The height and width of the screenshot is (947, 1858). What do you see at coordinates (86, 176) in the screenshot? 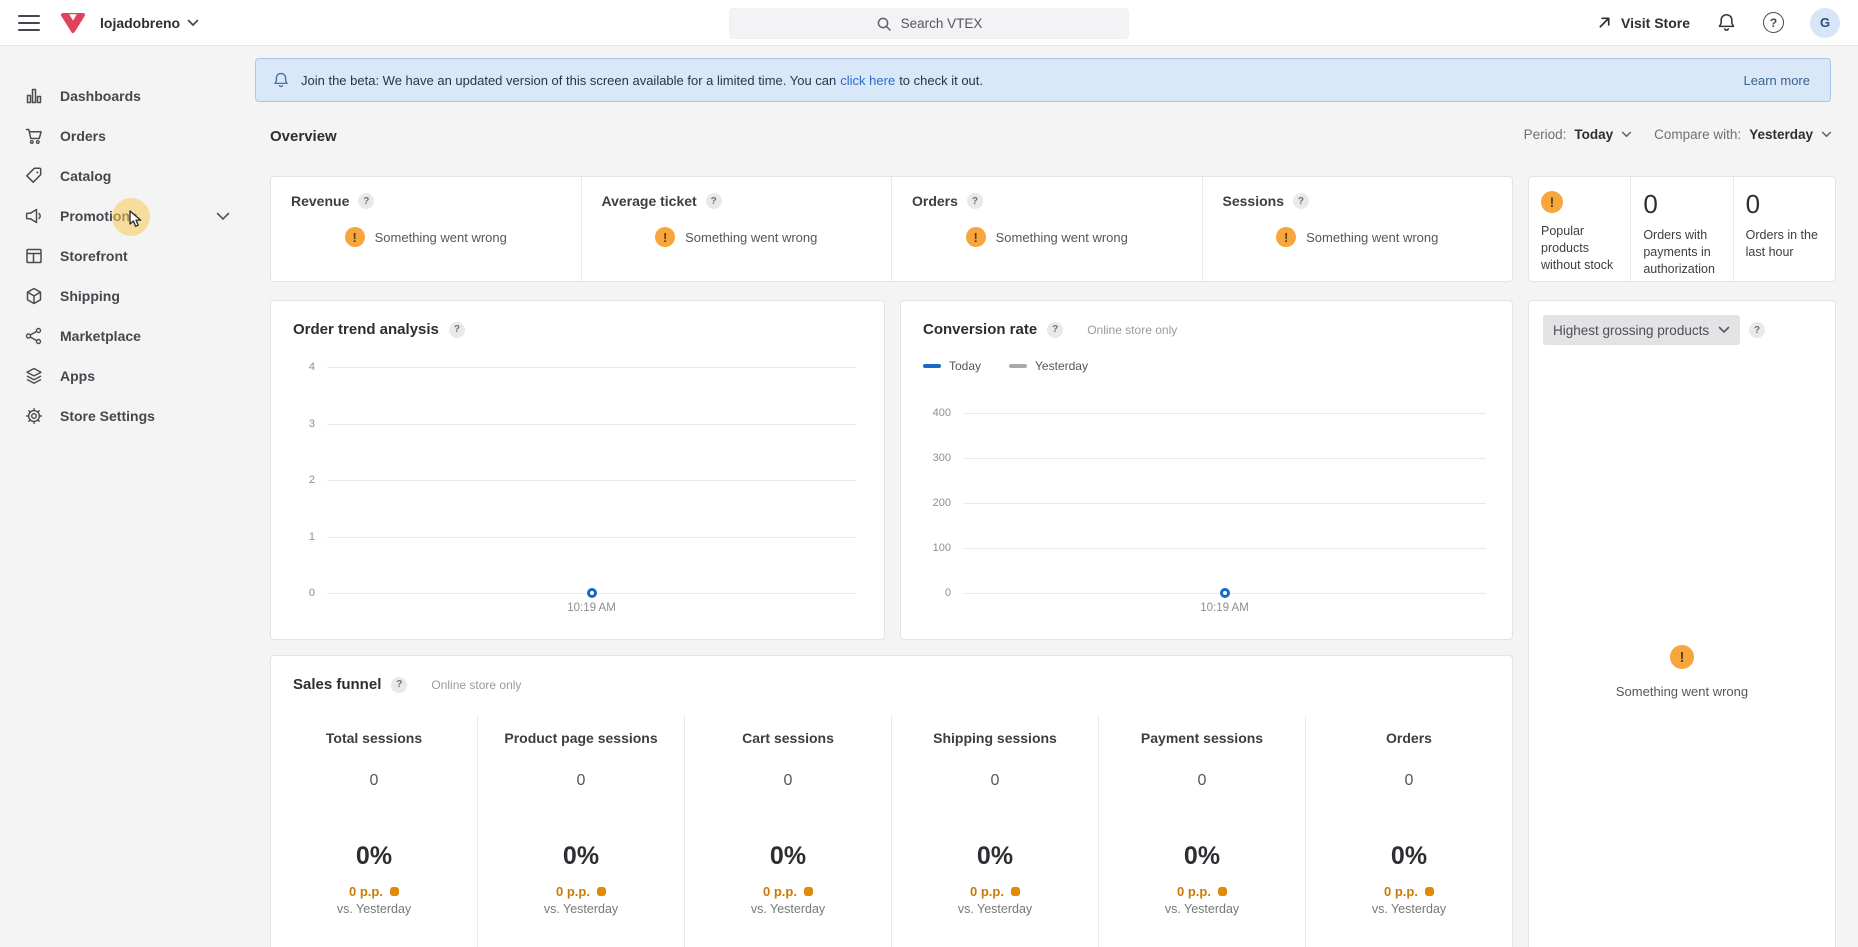
I see `sidebar-item-label: Catalog` at bounding box center [86, 176].